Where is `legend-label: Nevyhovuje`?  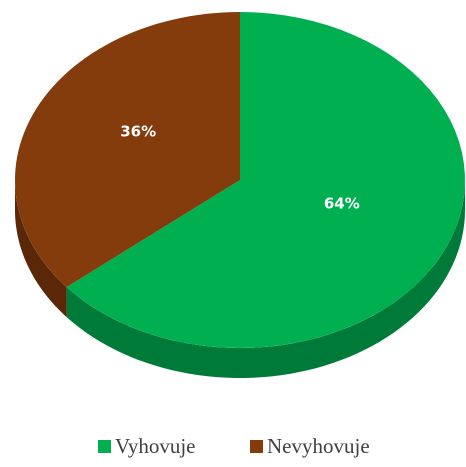 legend-label: Nevyhovuje is located at coordinates (318, 446).